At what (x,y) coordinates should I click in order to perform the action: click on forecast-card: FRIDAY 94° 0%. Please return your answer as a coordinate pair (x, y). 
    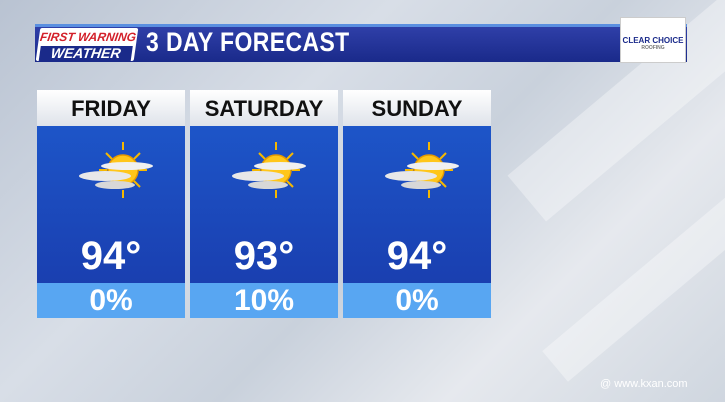
    Looking at the image, I should click on (111, 204).